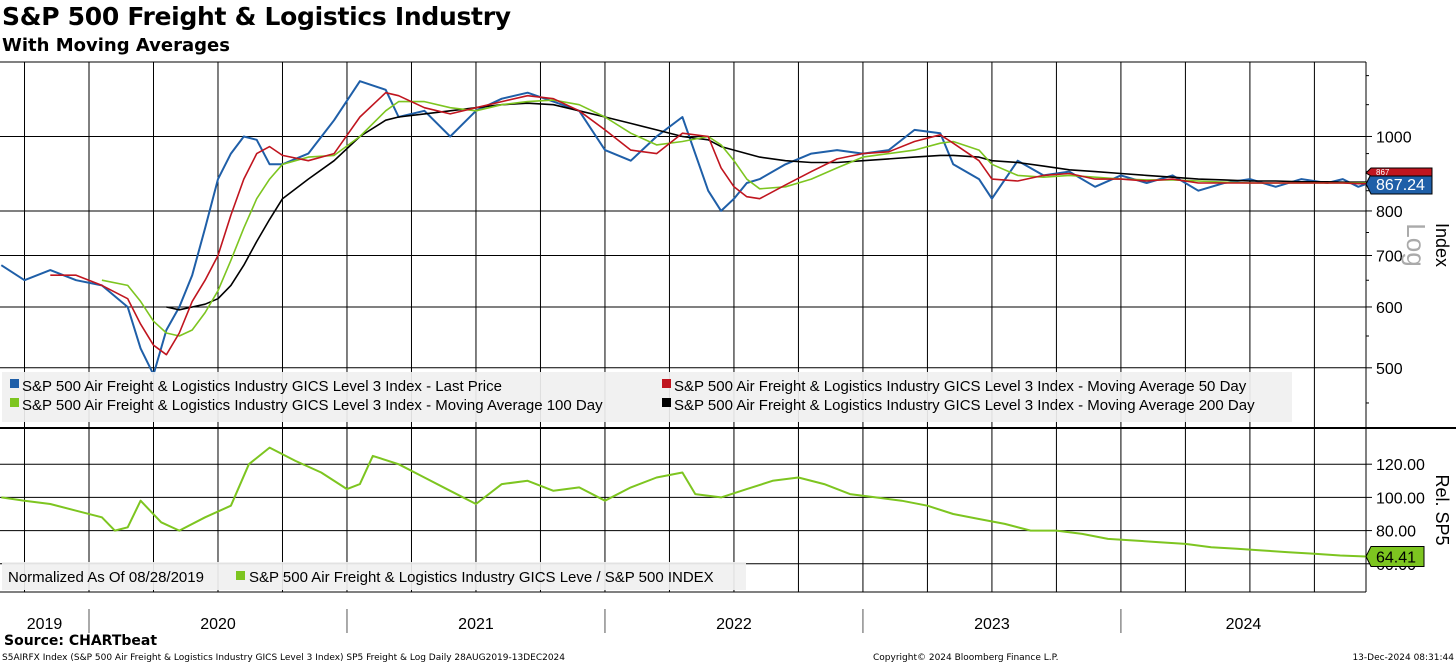 The width and height of the screenshot is (1456, 666). What do you see at coordinates (1389, 308) in the screenshot?
I see `y-tick-label: 600` at bounding box center [1389, 308].